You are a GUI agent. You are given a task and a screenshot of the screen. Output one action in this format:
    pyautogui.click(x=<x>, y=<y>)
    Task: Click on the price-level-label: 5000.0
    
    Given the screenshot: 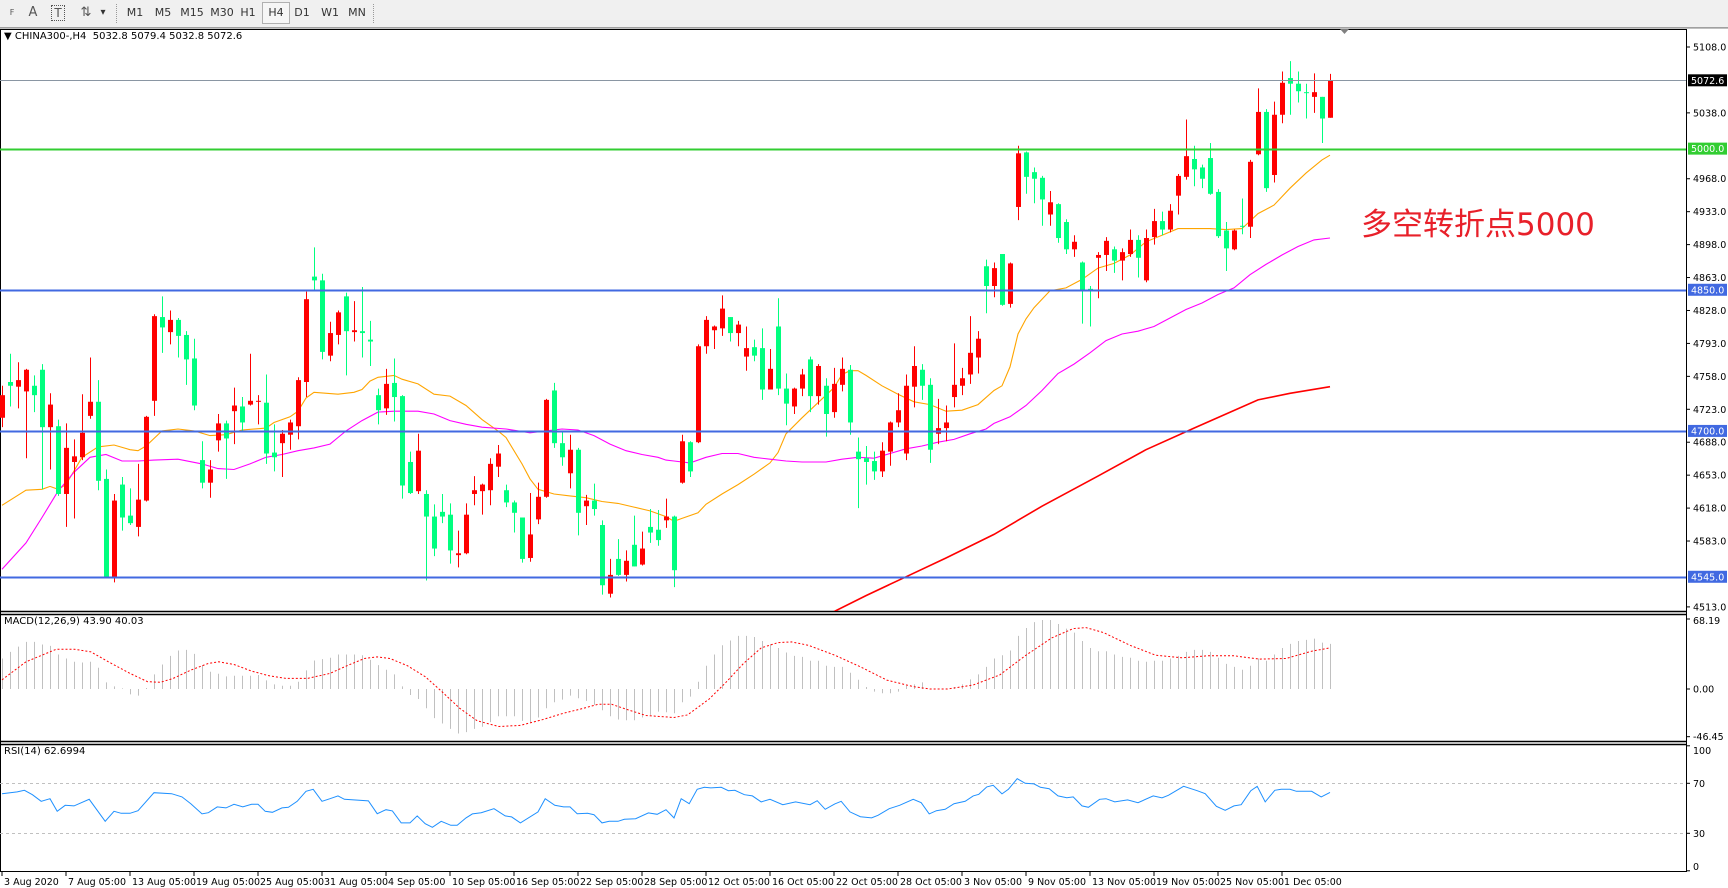 What is the action you would take?
    pyautogui.click(x=1707, y=149)
    